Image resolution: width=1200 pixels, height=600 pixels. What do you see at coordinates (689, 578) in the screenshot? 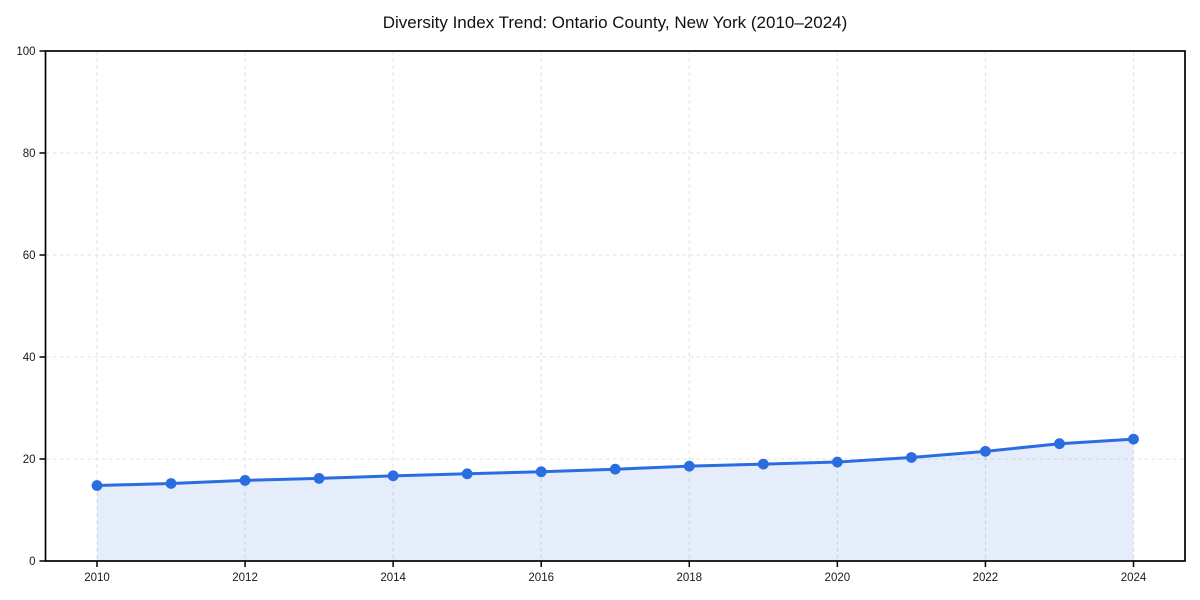
I see `x-tick-label: 2018` at bounding box center [689, 578].